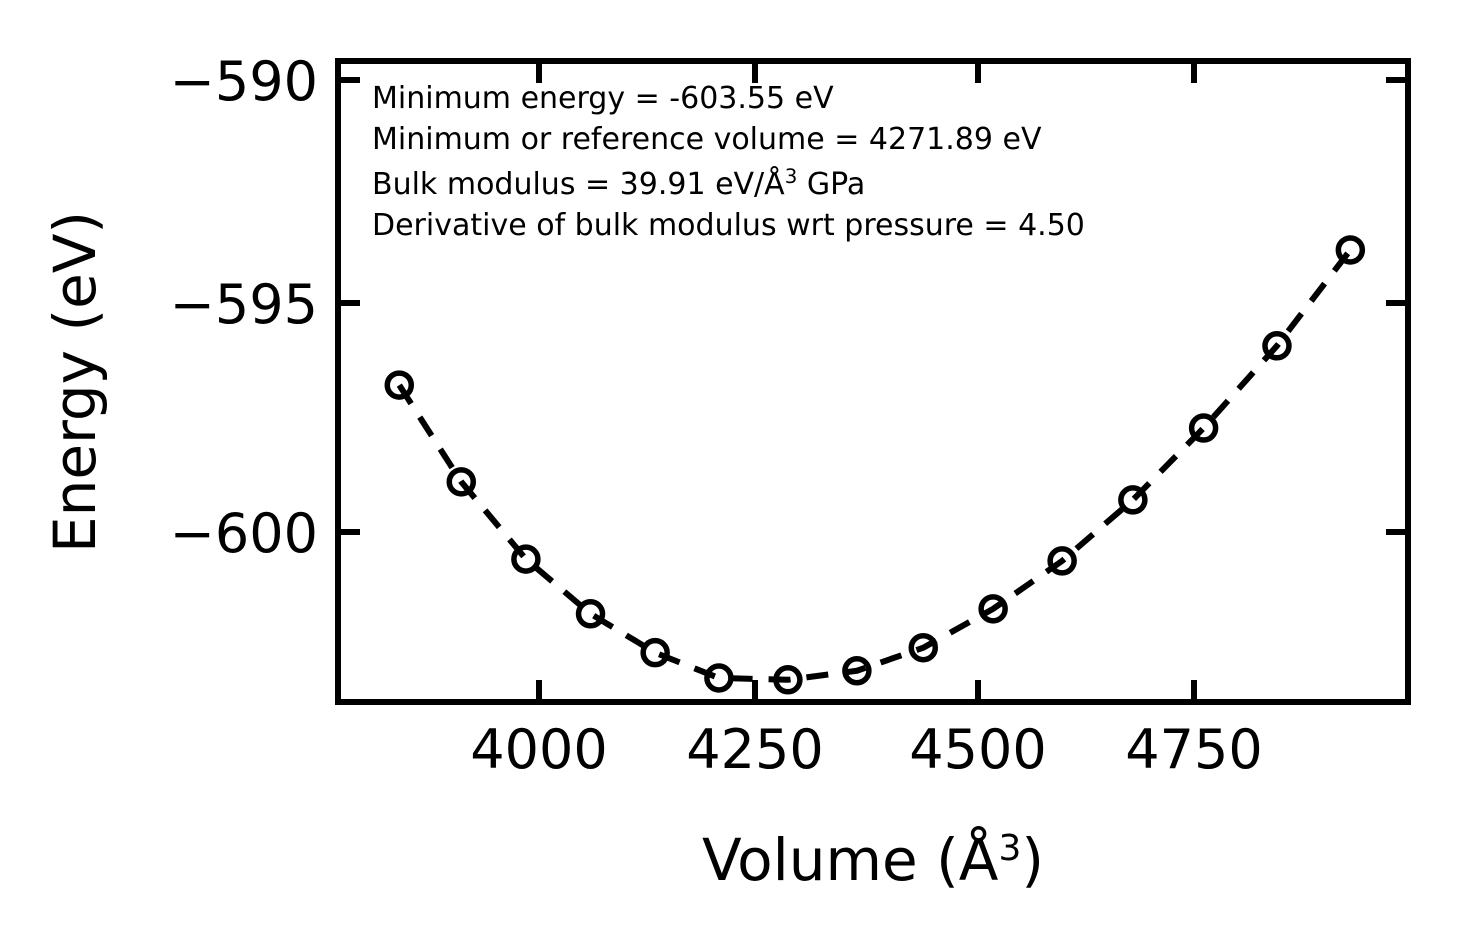 Image resolution: width=1469 pixels, height=948 pixels. I want to click on annotation-line-bulk-modulus: Bulk modulus = 39.91 eV/Å3 GPa, so click(618, 184).